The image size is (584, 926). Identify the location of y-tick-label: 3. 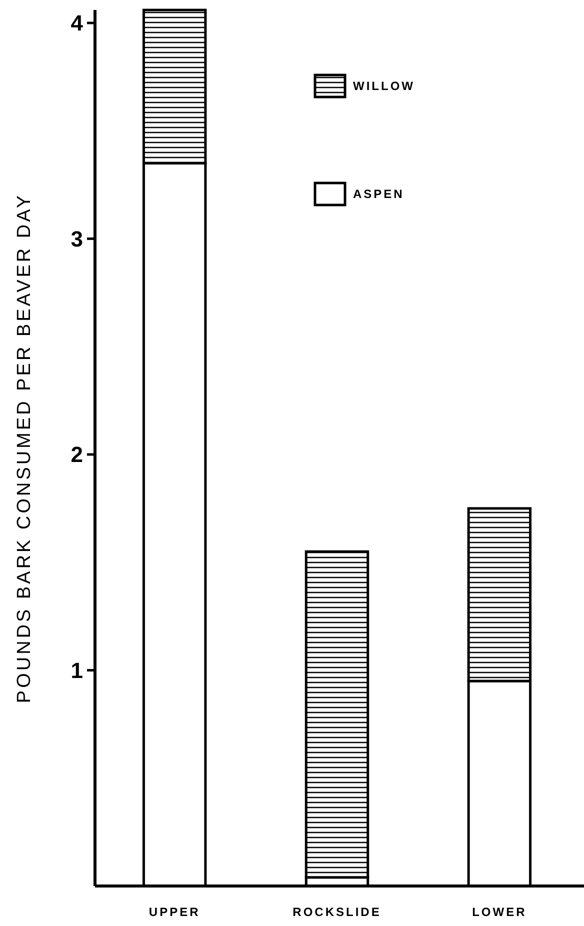
(76, 239).